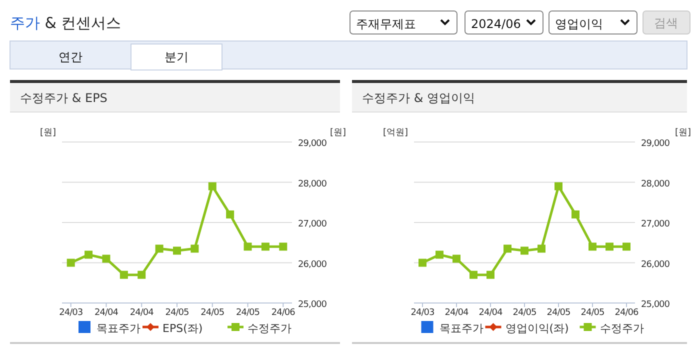 The width and height of the screenshot is (695, 349). I want to click on text: 주가 & 컨센서스, so click(66, 23).